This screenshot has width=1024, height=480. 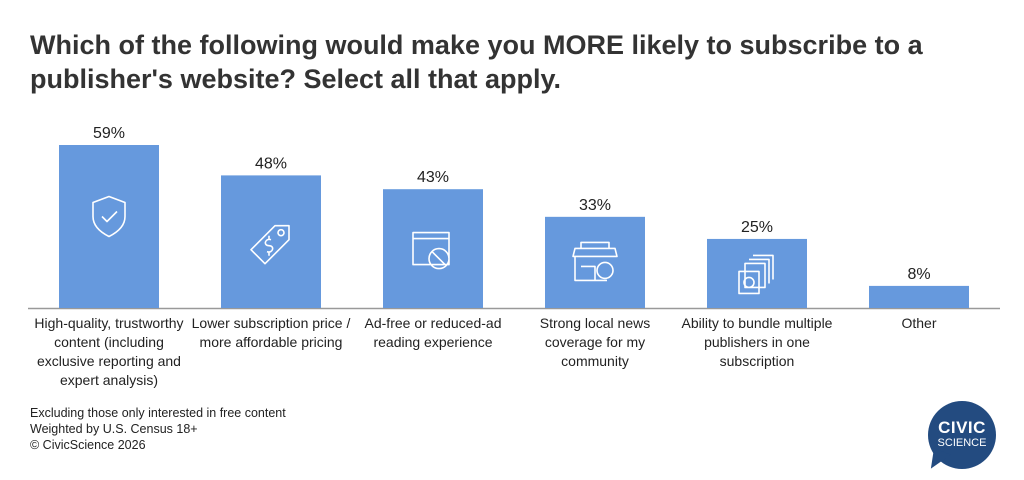 I want to click on civicscience-logo: CIVIC SCIENCE, so click(x=961, y=437).